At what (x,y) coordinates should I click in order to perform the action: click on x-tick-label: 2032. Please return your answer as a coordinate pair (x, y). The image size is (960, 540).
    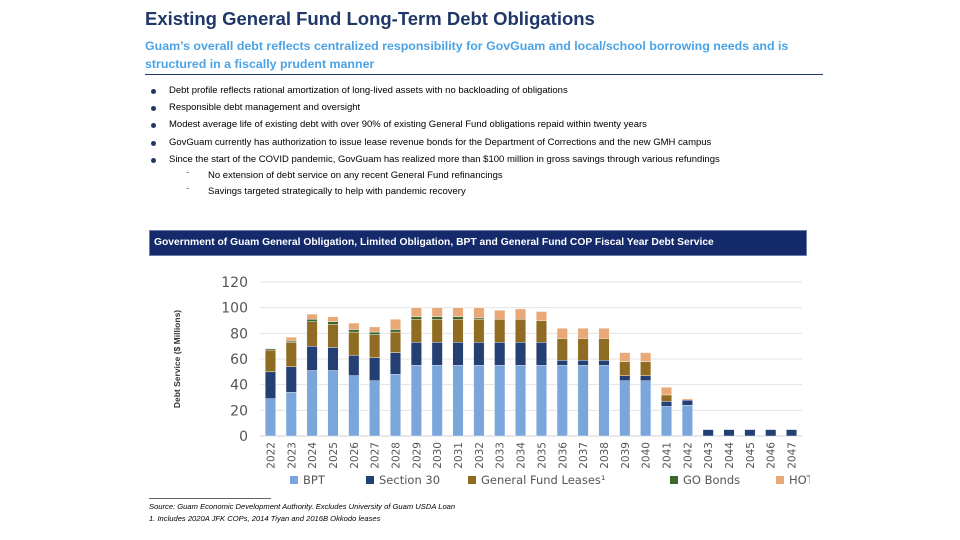
    Looking at the image, I should click on (480, 455).